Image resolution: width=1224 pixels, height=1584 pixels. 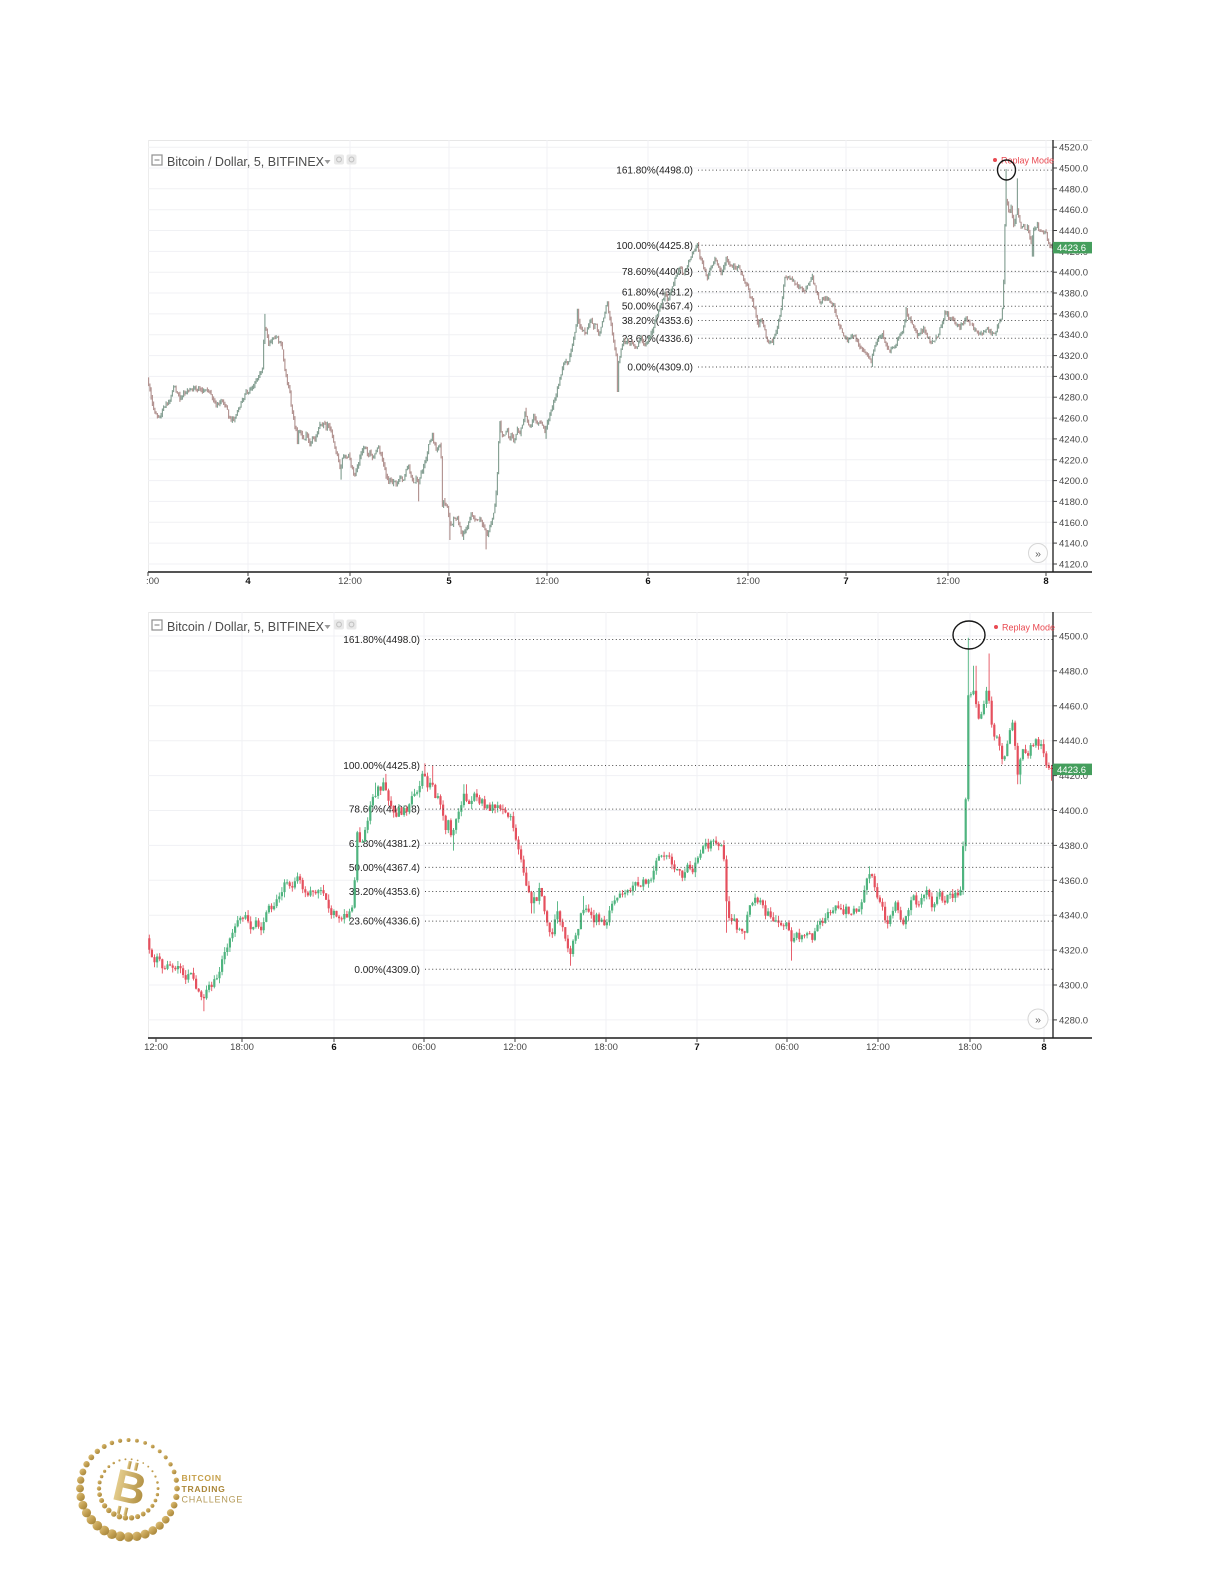 I want to click on svg-text: 4420.0, so click(x=1073, y=776).